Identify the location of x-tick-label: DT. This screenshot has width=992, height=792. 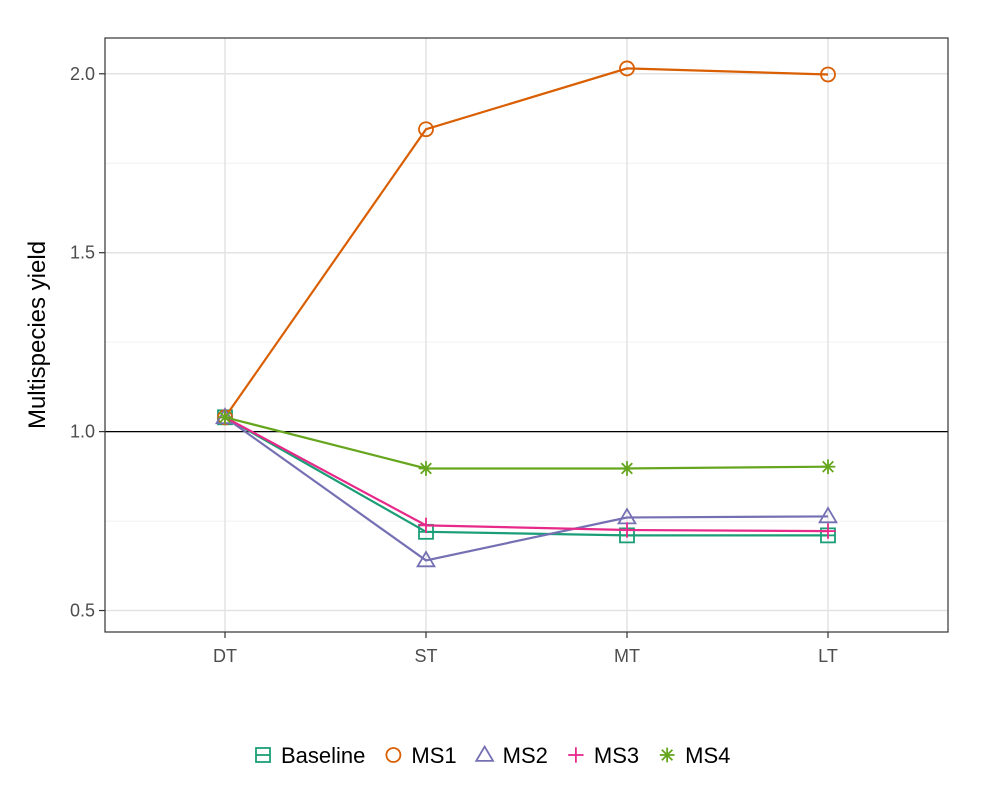
(225, 656).